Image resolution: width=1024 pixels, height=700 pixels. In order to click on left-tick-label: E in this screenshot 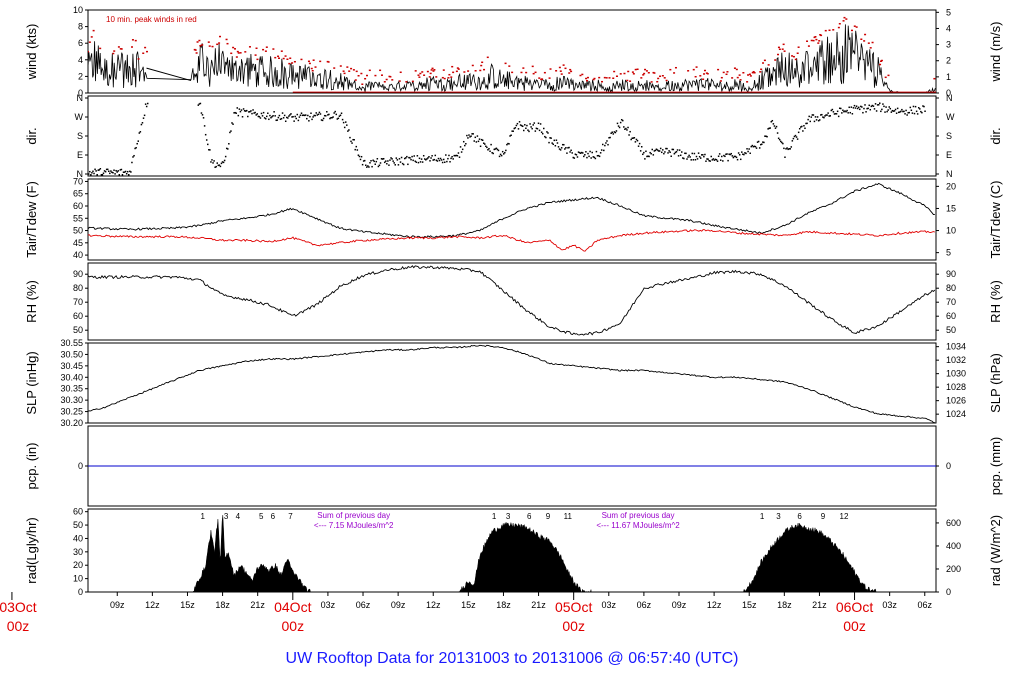, I will do `click(80, 155)`.